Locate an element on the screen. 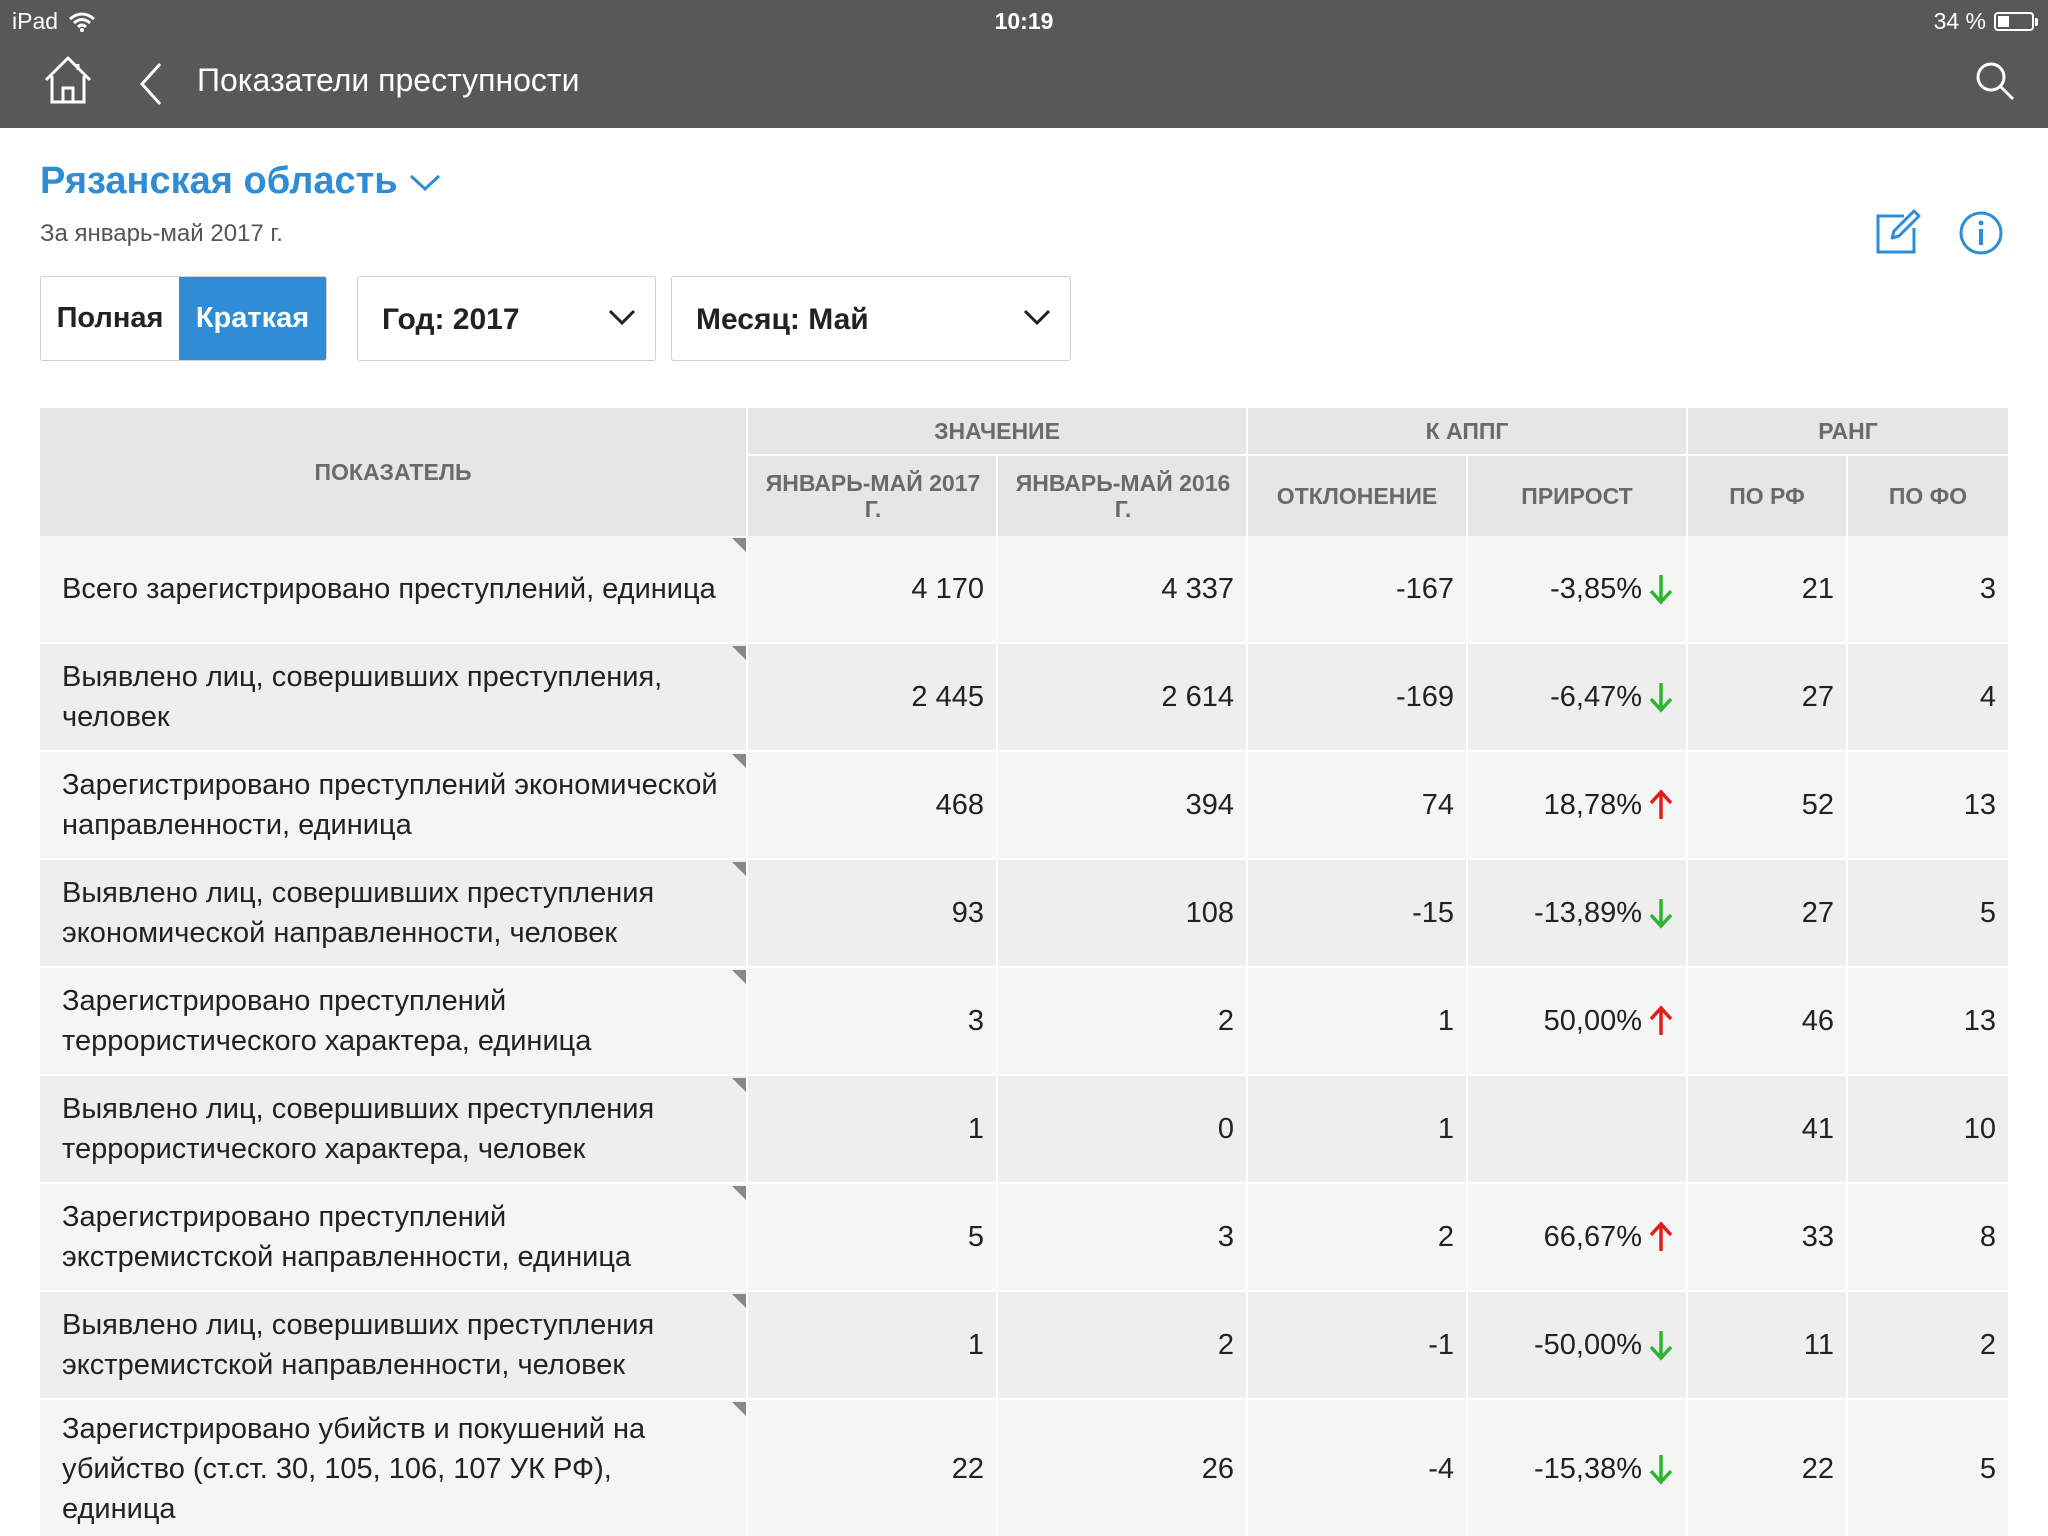 The width and height of the screenshot is (2048, 1536). cell-rank-rf-value: 21 is located at coordinates (1817, 588).